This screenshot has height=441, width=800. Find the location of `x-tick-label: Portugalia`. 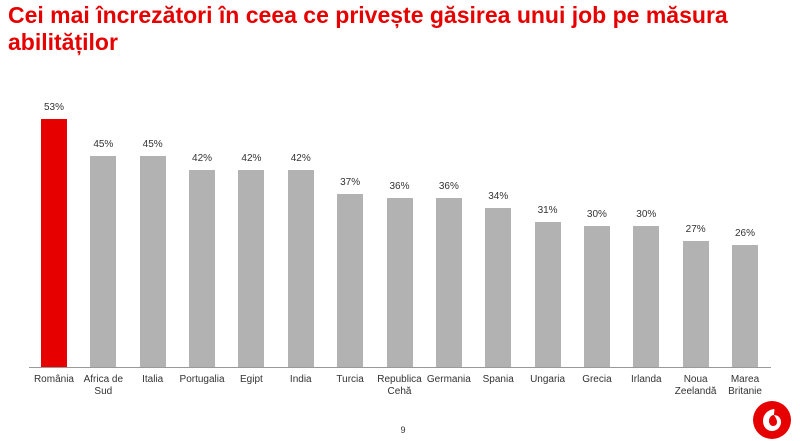

x-tick-label: Portugalia is located at coordinates (202, 379).